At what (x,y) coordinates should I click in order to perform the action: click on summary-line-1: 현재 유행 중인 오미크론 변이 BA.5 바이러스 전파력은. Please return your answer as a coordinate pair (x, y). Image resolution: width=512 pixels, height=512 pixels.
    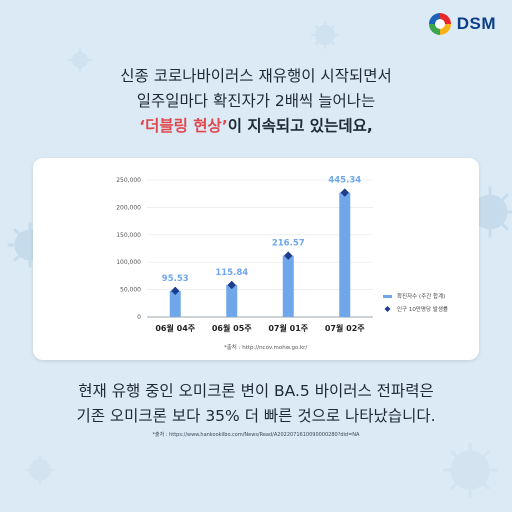
    Looking at the image, I should click on (256, 391).